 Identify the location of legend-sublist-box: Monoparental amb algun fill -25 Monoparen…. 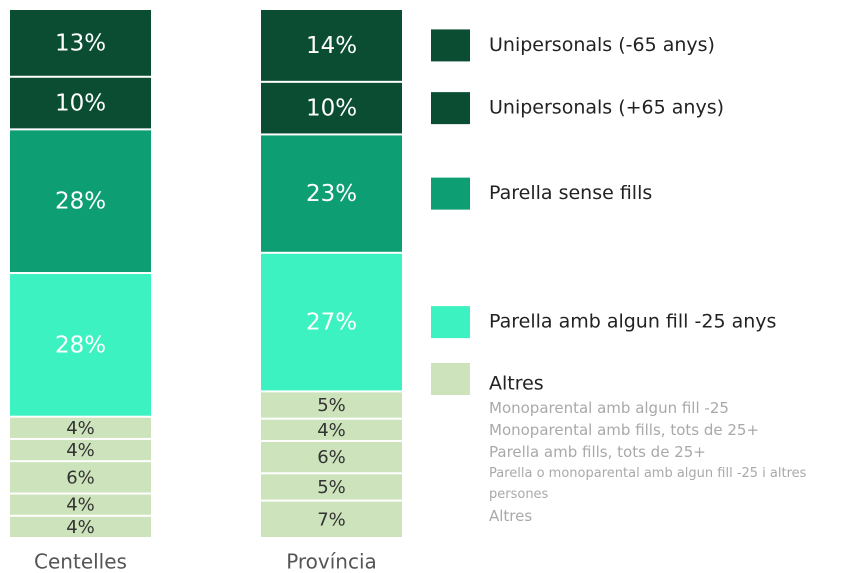
(668, 462).